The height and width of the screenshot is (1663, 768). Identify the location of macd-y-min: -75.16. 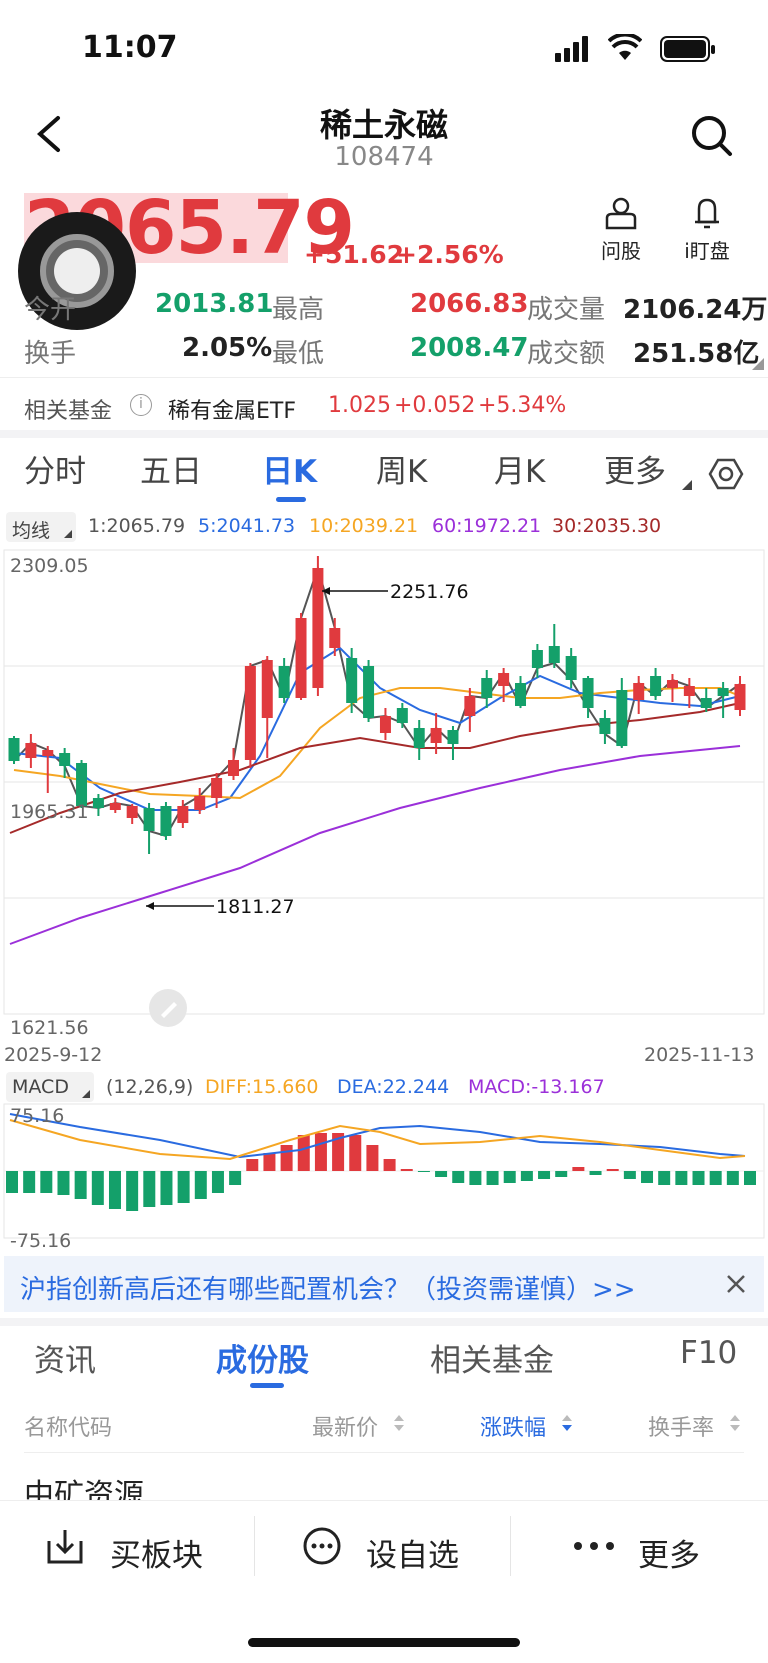
(40, 1241).